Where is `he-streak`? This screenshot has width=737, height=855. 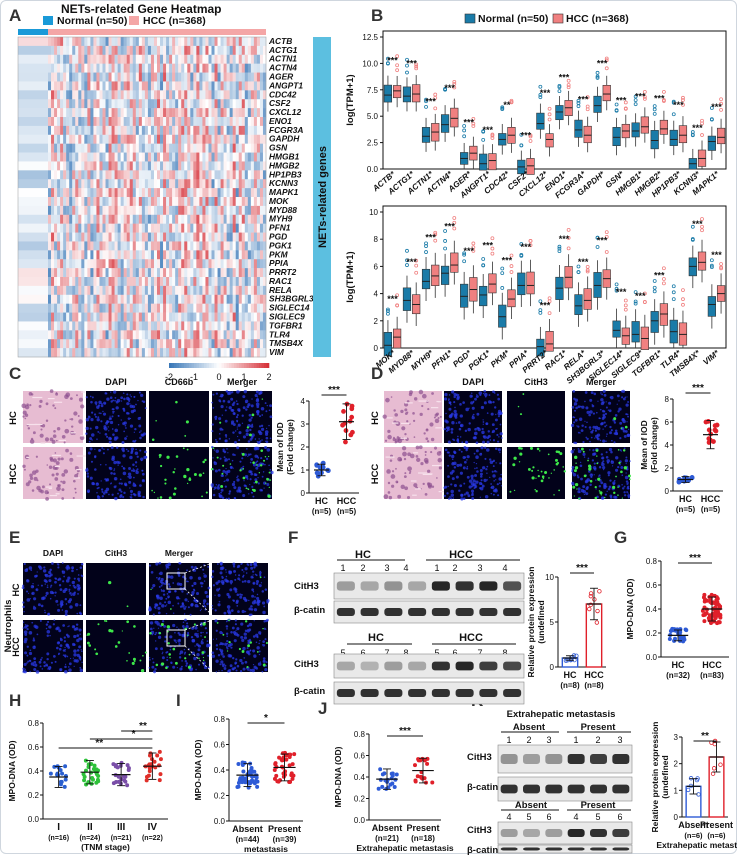 he-streak is located at coordinates (43, 443).